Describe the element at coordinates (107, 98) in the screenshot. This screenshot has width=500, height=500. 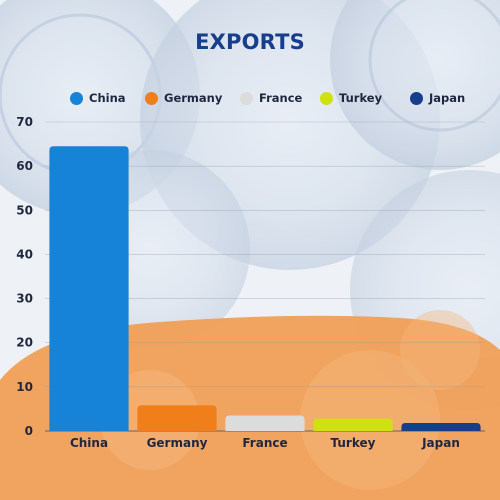
I see `legend-label: China` at that location.